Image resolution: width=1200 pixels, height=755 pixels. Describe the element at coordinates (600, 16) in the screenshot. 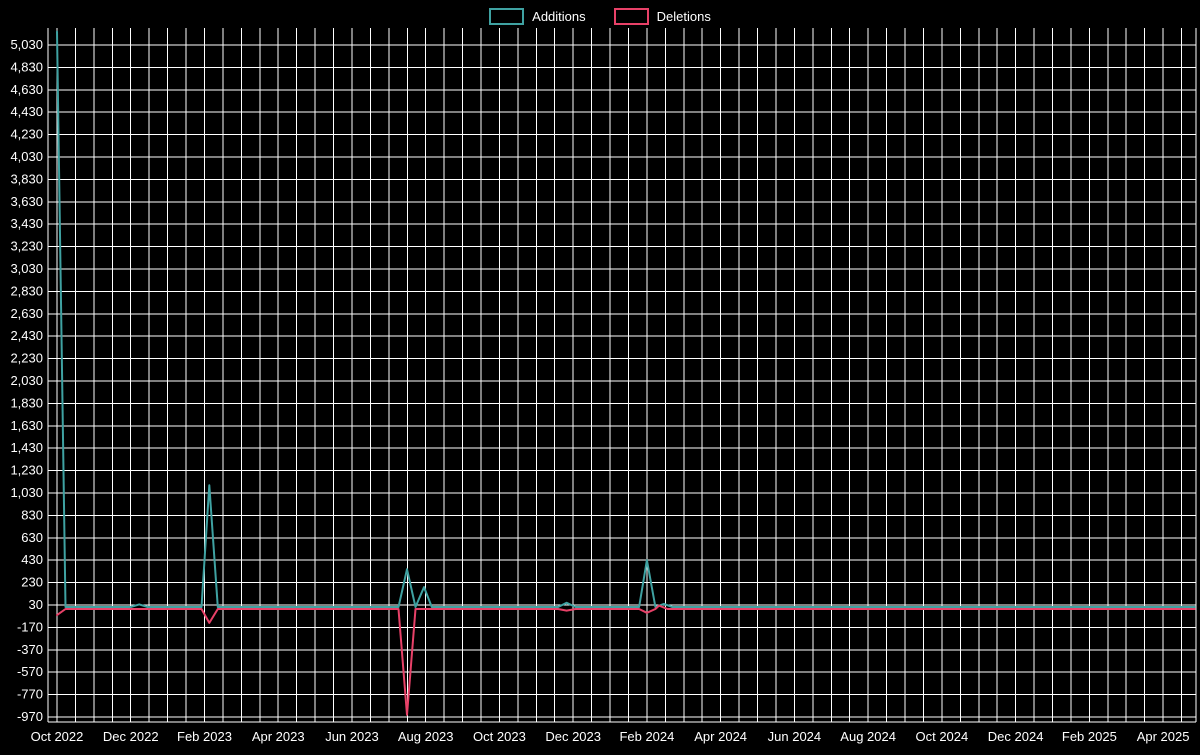

I see `chart-legend: Additions Deletions` at that location.